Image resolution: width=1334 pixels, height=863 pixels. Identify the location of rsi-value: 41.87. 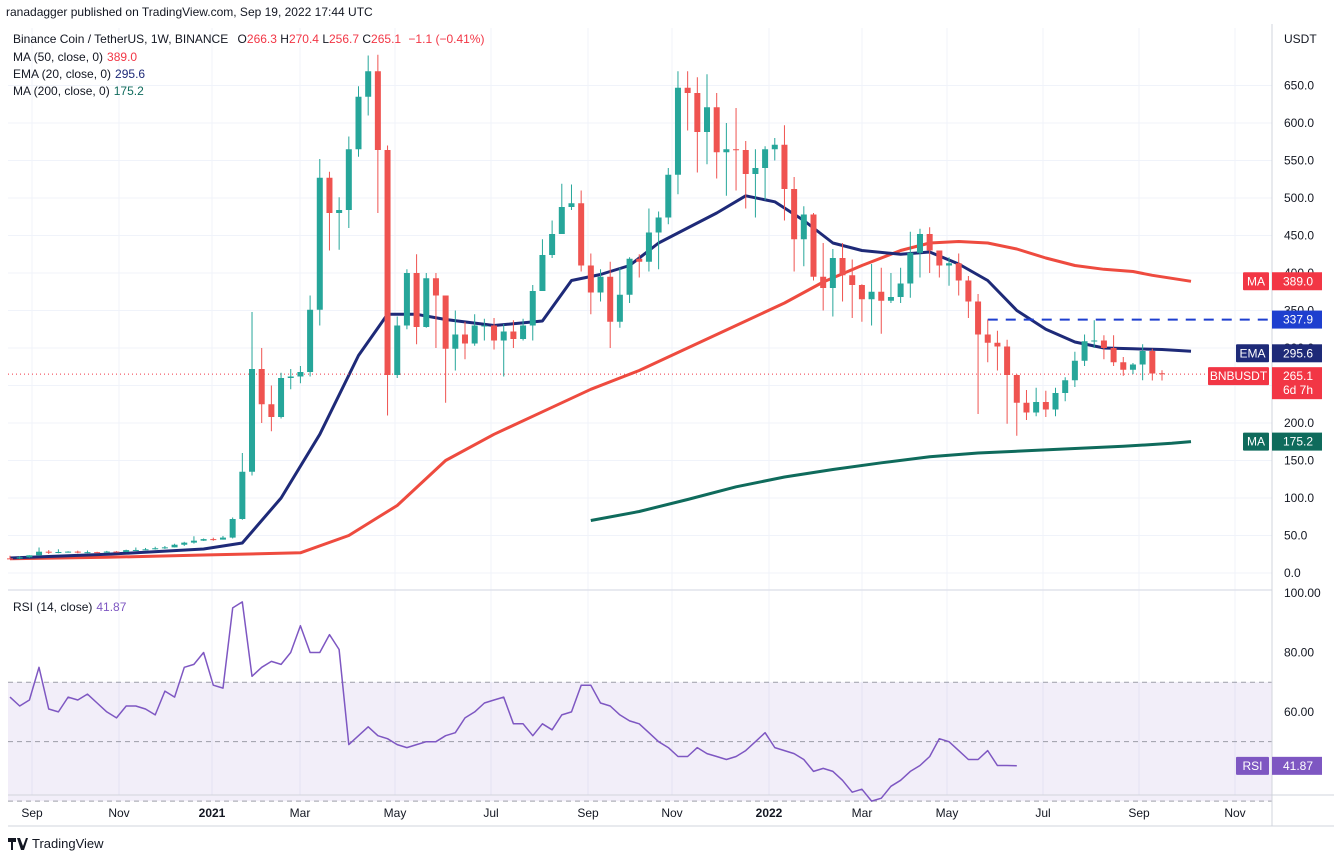
(111, 607).